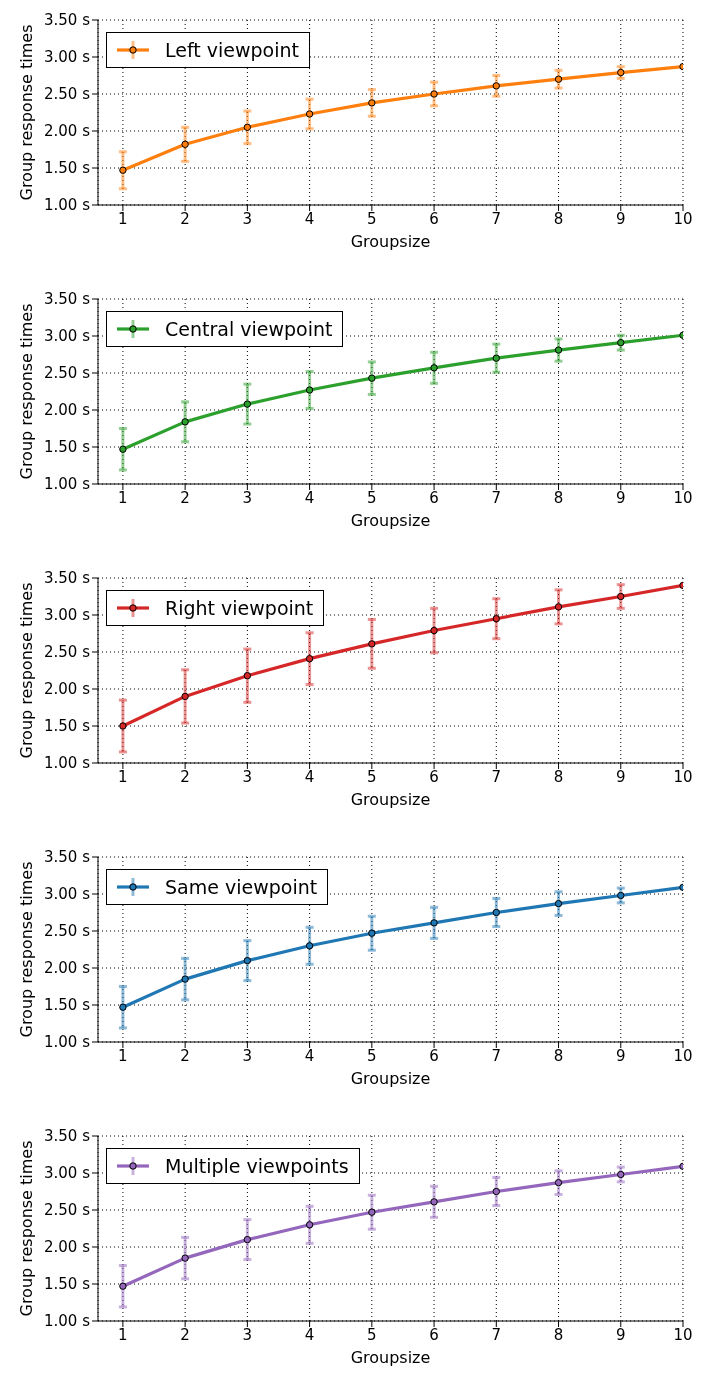 This screenshot has height=1397, width=705. What do you see at coordinates (257, 1166) in the screenshot?
I see `legend-label: Multiple viewpoints` at bounding box center [257, 1166].